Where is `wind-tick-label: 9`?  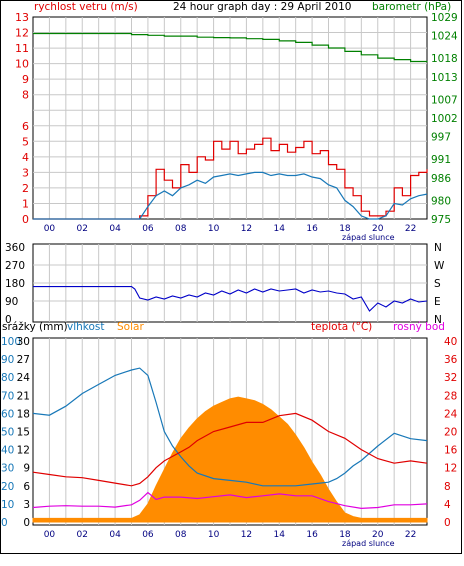
wind-tick-label: 9 is located at coordinates (25, 79).